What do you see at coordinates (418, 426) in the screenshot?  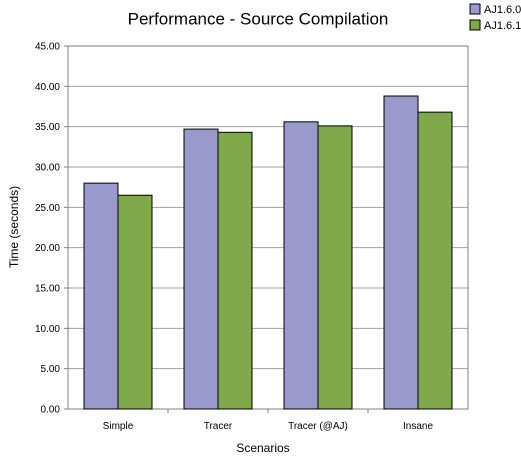 I see `x-tick-label: Insane` at bounding box center [418, 426].